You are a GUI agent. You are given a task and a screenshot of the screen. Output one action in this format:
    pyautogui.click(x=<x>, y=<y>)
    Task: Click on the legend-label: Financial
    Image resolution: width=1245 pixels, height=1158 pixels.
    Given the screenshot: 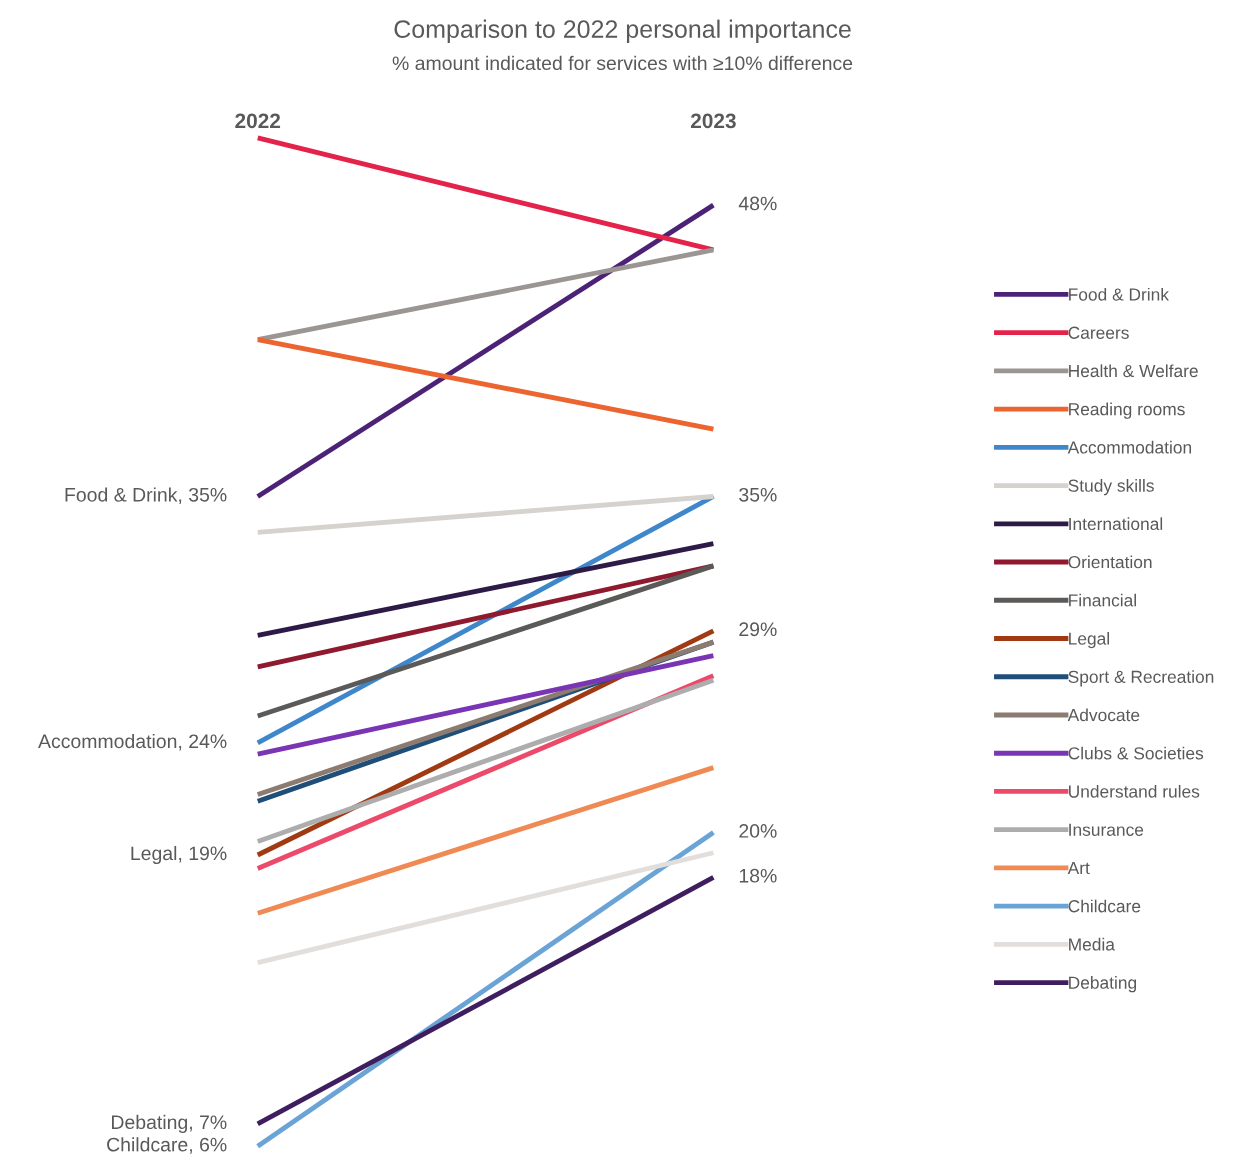 What is the action you would take?
    pyautogui.click(x=1102, y=600)
    